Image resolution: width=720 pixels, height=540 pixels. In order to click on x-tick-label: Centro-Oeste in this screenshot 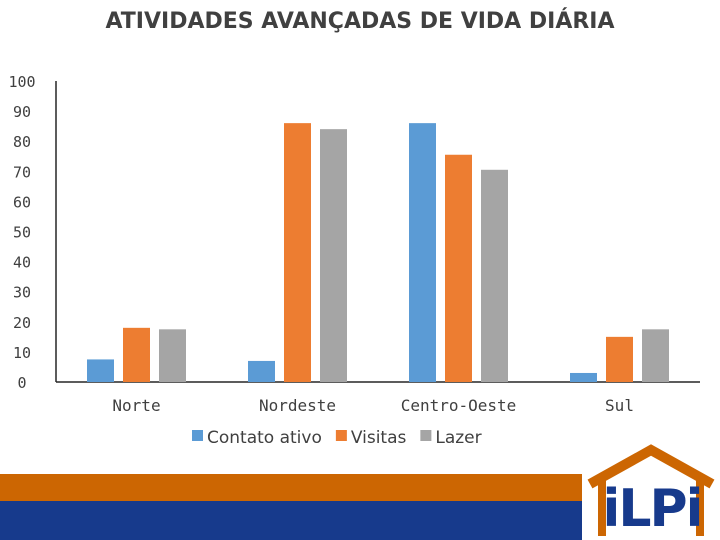, I will do `click(459, 405)`.